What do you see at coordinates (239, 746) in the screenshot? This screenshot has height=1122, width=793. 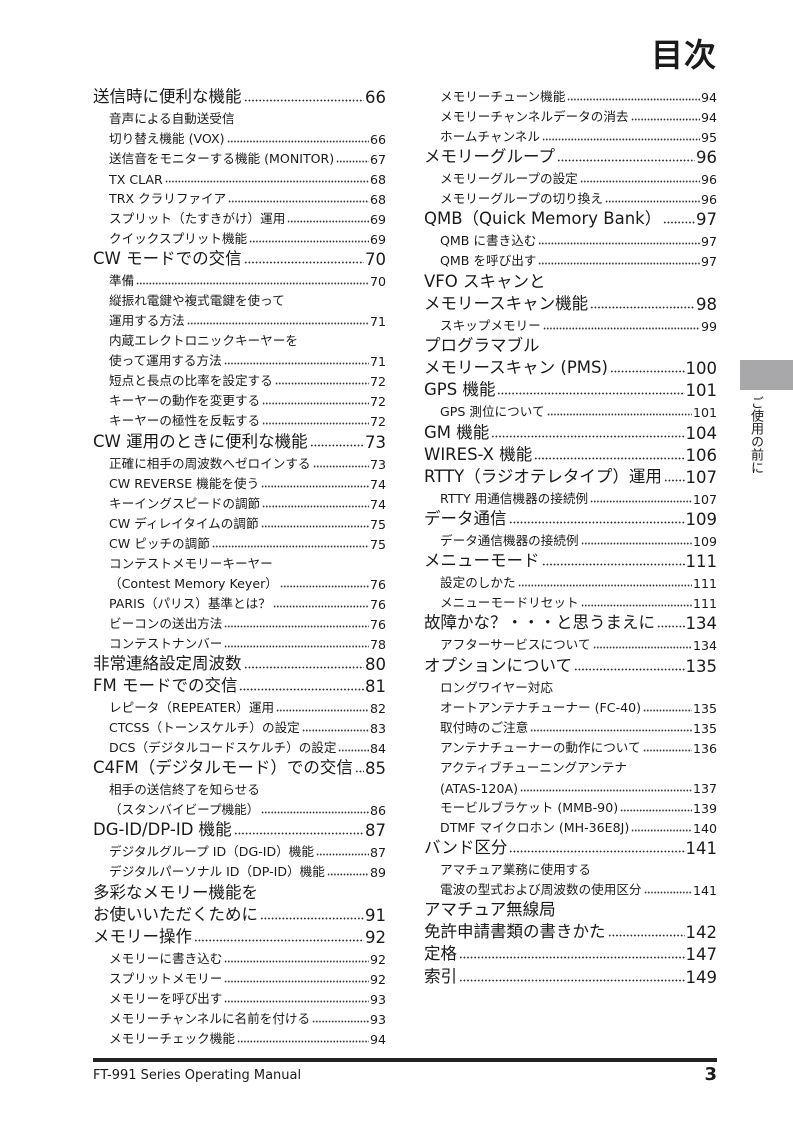 I see `toc-entry: DCS（デジタルコードスケルチ）の設定 84` at bounding box center [239, 746].